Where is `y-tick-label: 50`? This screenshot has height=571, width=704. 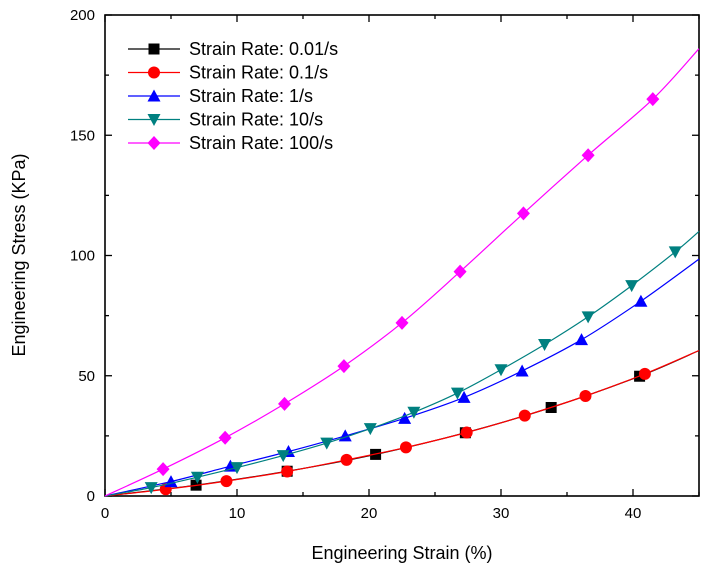
y-tick-label: 50 is located at coordinates (86, 376).